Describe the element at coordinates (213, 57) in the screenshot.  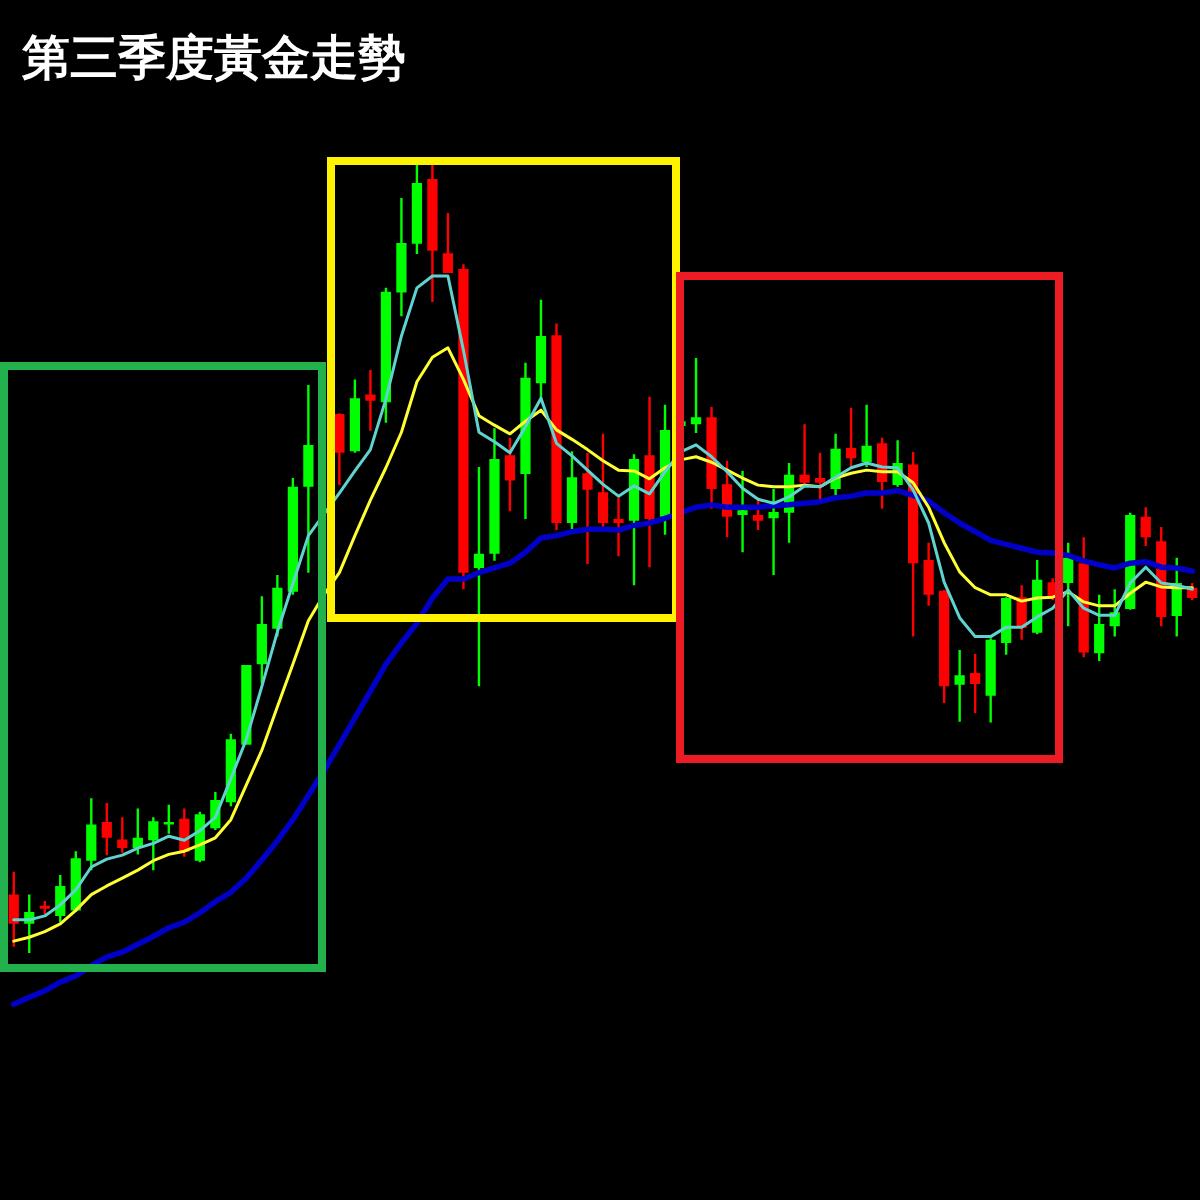
I see `chart-title: 第三季度黃金走勢` at that location.